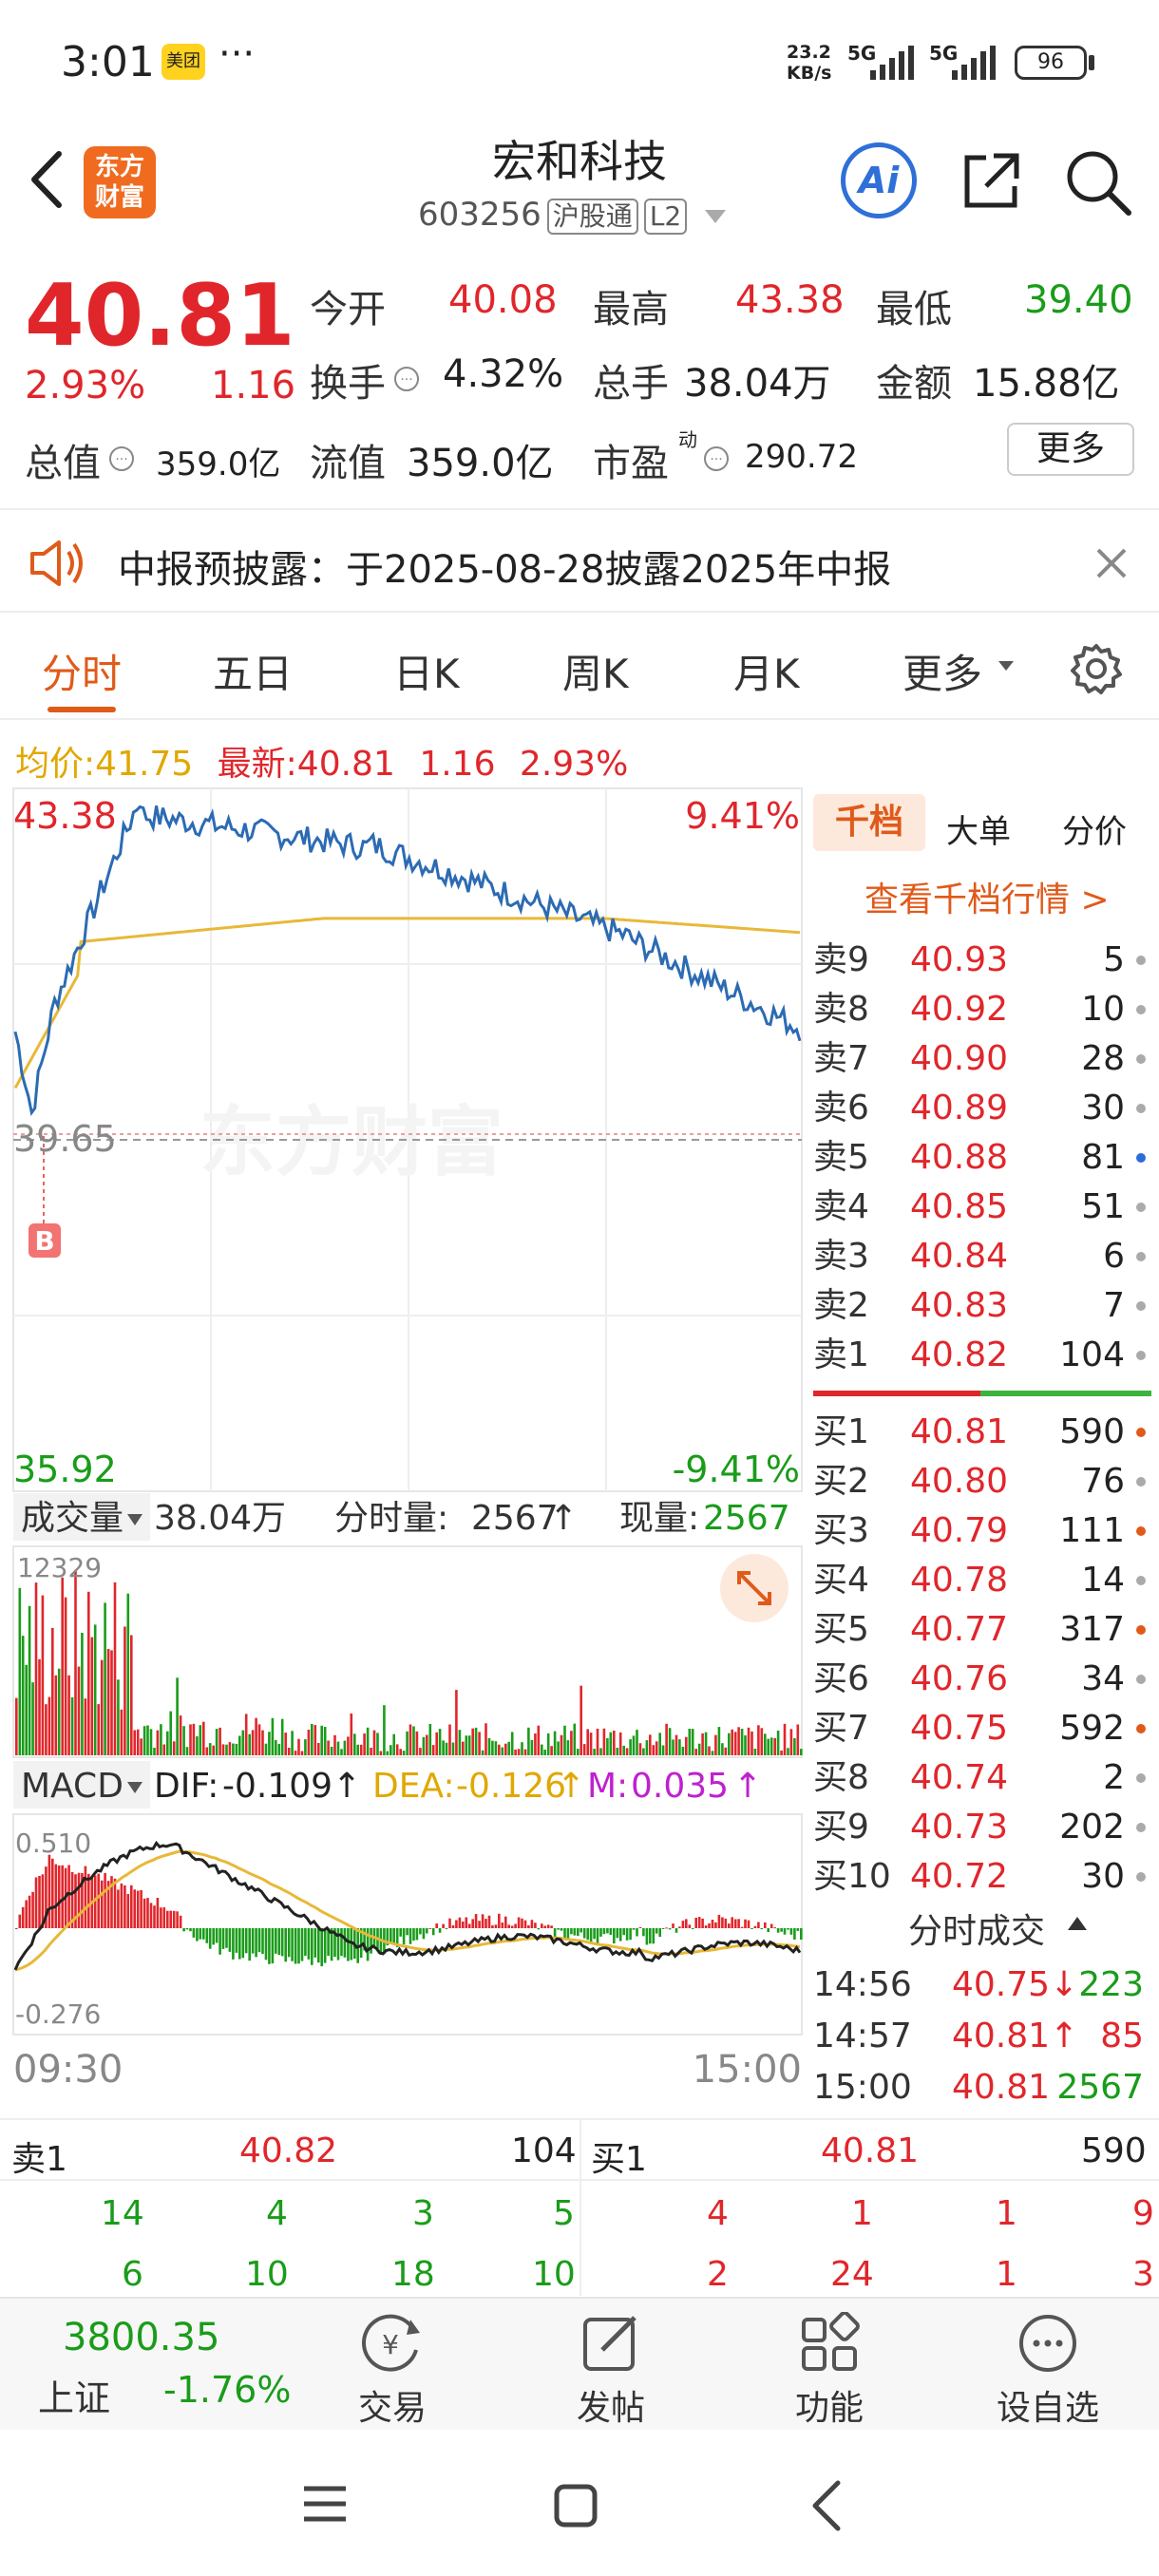 This screenshot has width=1159, height=2576. I want to click on tab-five-day: 五日, so click(253, 674).